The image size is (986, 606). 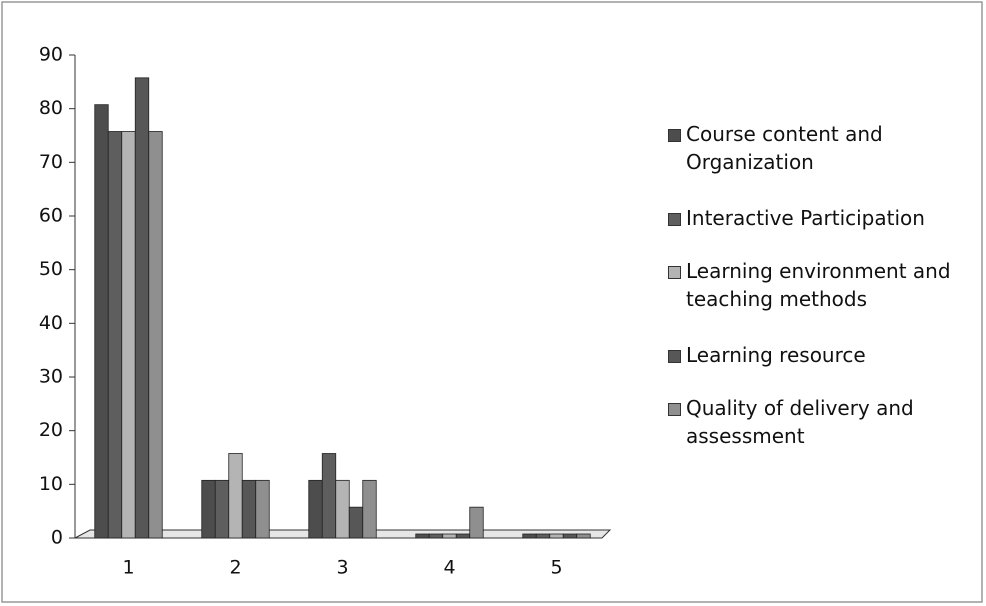 What do you see at coordinates (51, 377) in the screenshot?
I see `y-tick-label: 30` at bounding box center [51, 377].